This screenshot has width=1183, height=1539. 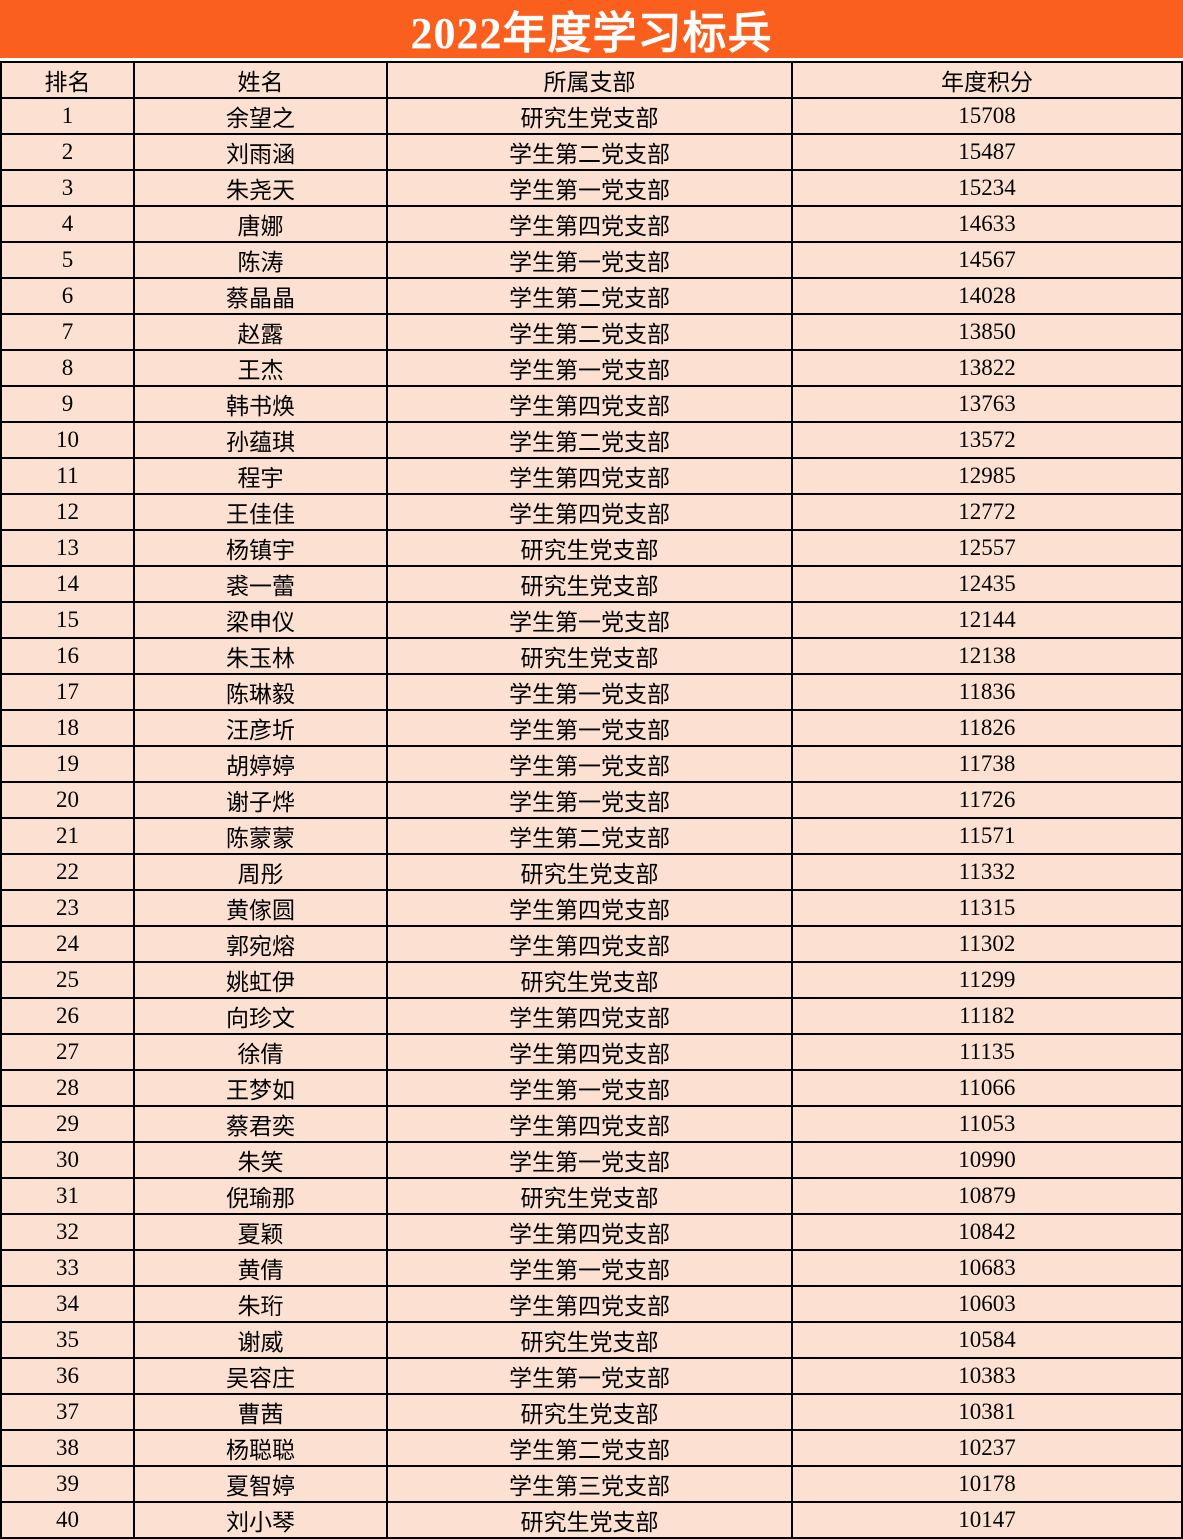 What do you see at coordinates (260, 116) in the screenshot?
I see `cell-name: 余望之` at bounding box center [260, 116].